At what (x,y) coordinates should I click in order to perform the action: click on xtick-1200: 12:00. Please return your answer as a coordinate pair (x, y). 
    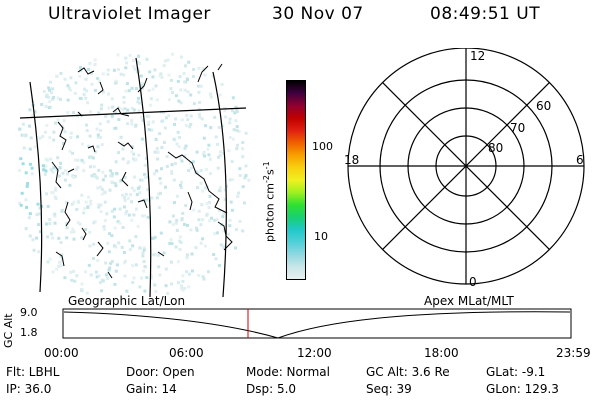
    Looking at the image, I should click on (314, 353).